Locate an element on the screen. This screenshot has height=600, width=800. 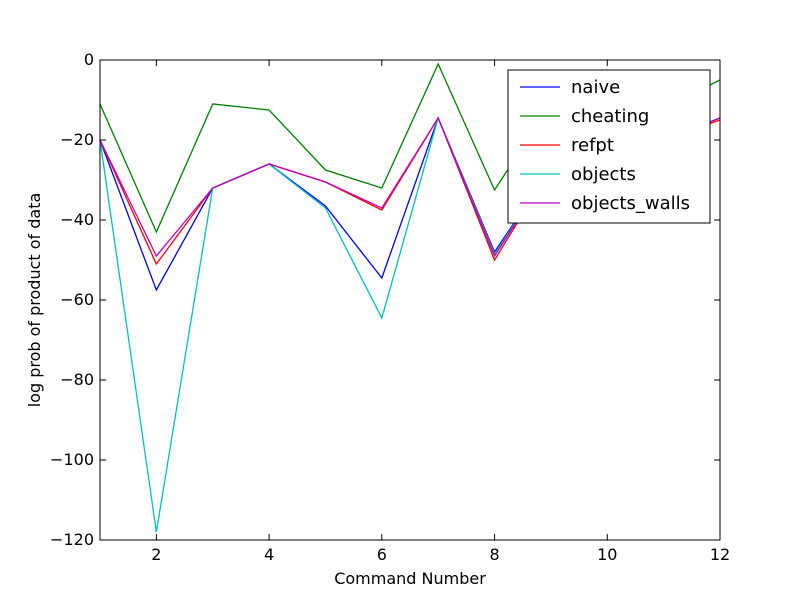
legend-label: objects_walls is located at coordinates (630, 203).